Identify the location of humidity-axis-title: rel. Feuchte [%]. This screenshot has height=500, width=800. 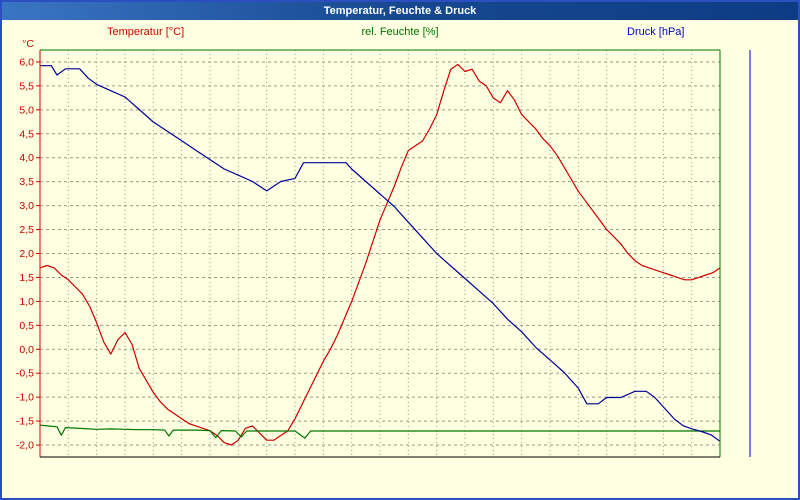
(400, 32).